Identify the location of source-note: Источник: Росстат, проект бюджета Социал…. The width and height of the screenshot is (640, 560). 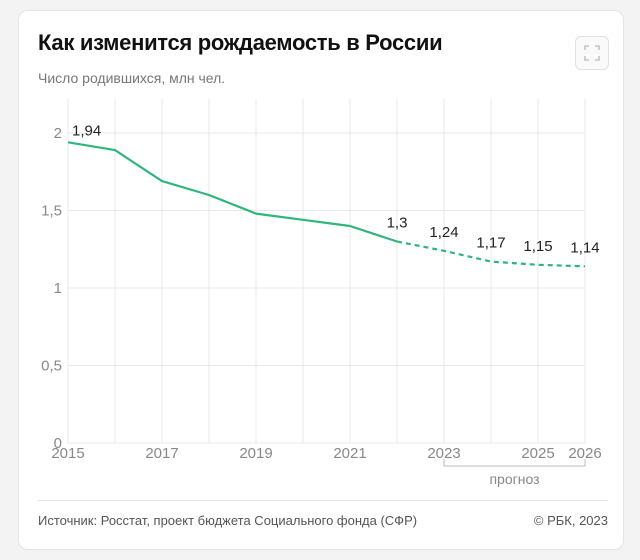
(228, 520).